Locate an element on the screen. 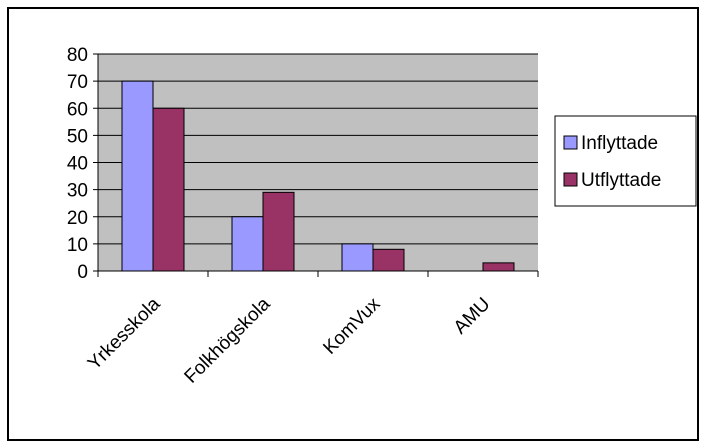 The height and width of the screenshot is (448, 707). bar-utflyttade-yrkesskola is located at coordinates (168, 189).